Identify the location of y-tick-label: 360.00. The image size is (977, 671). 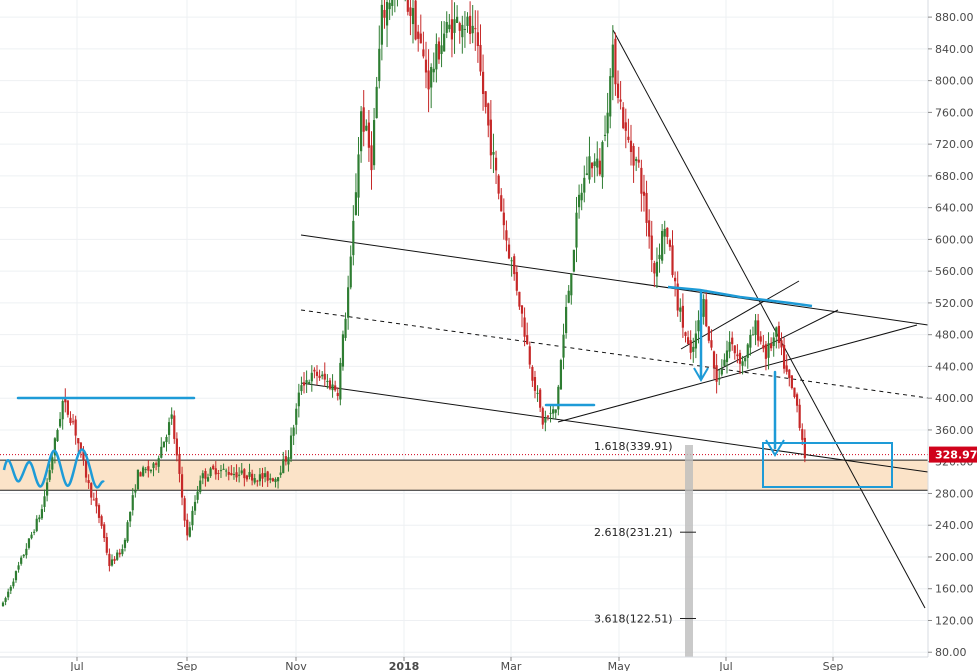
(954, 430).